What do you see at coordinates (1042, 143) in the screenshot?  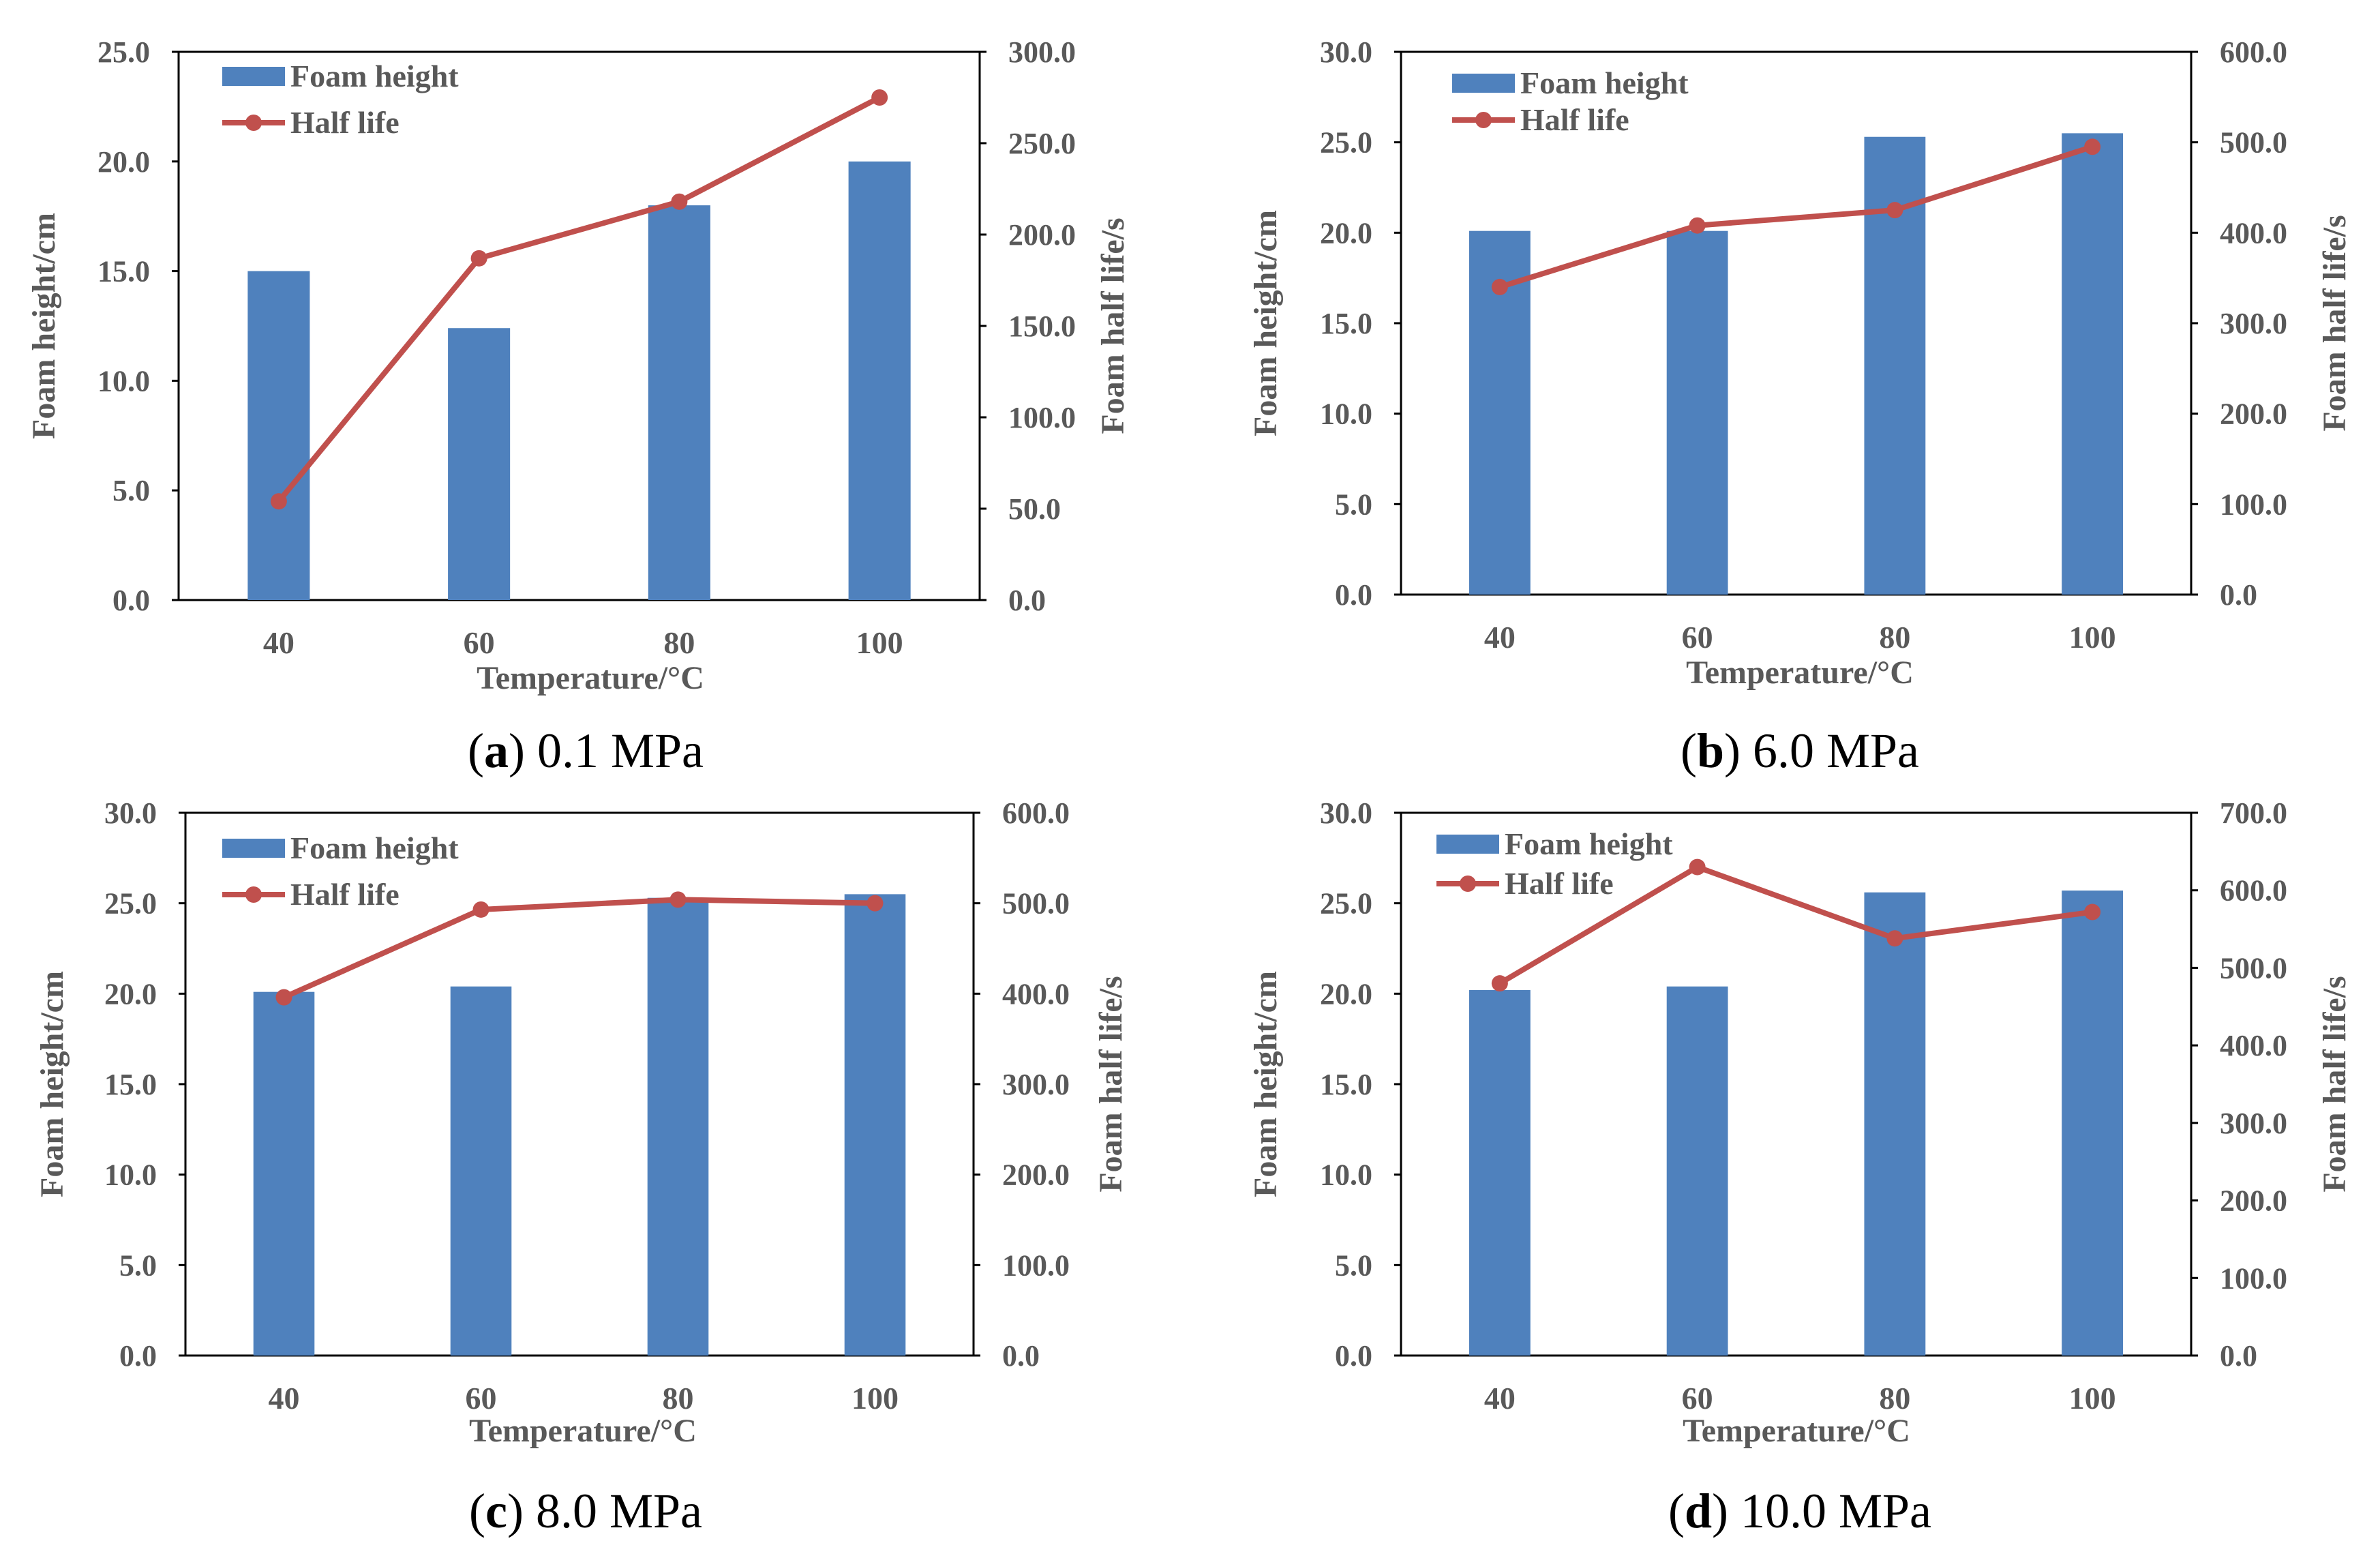 I see `y2-tick-label: 250.0` at bounding box center [1042, 143].